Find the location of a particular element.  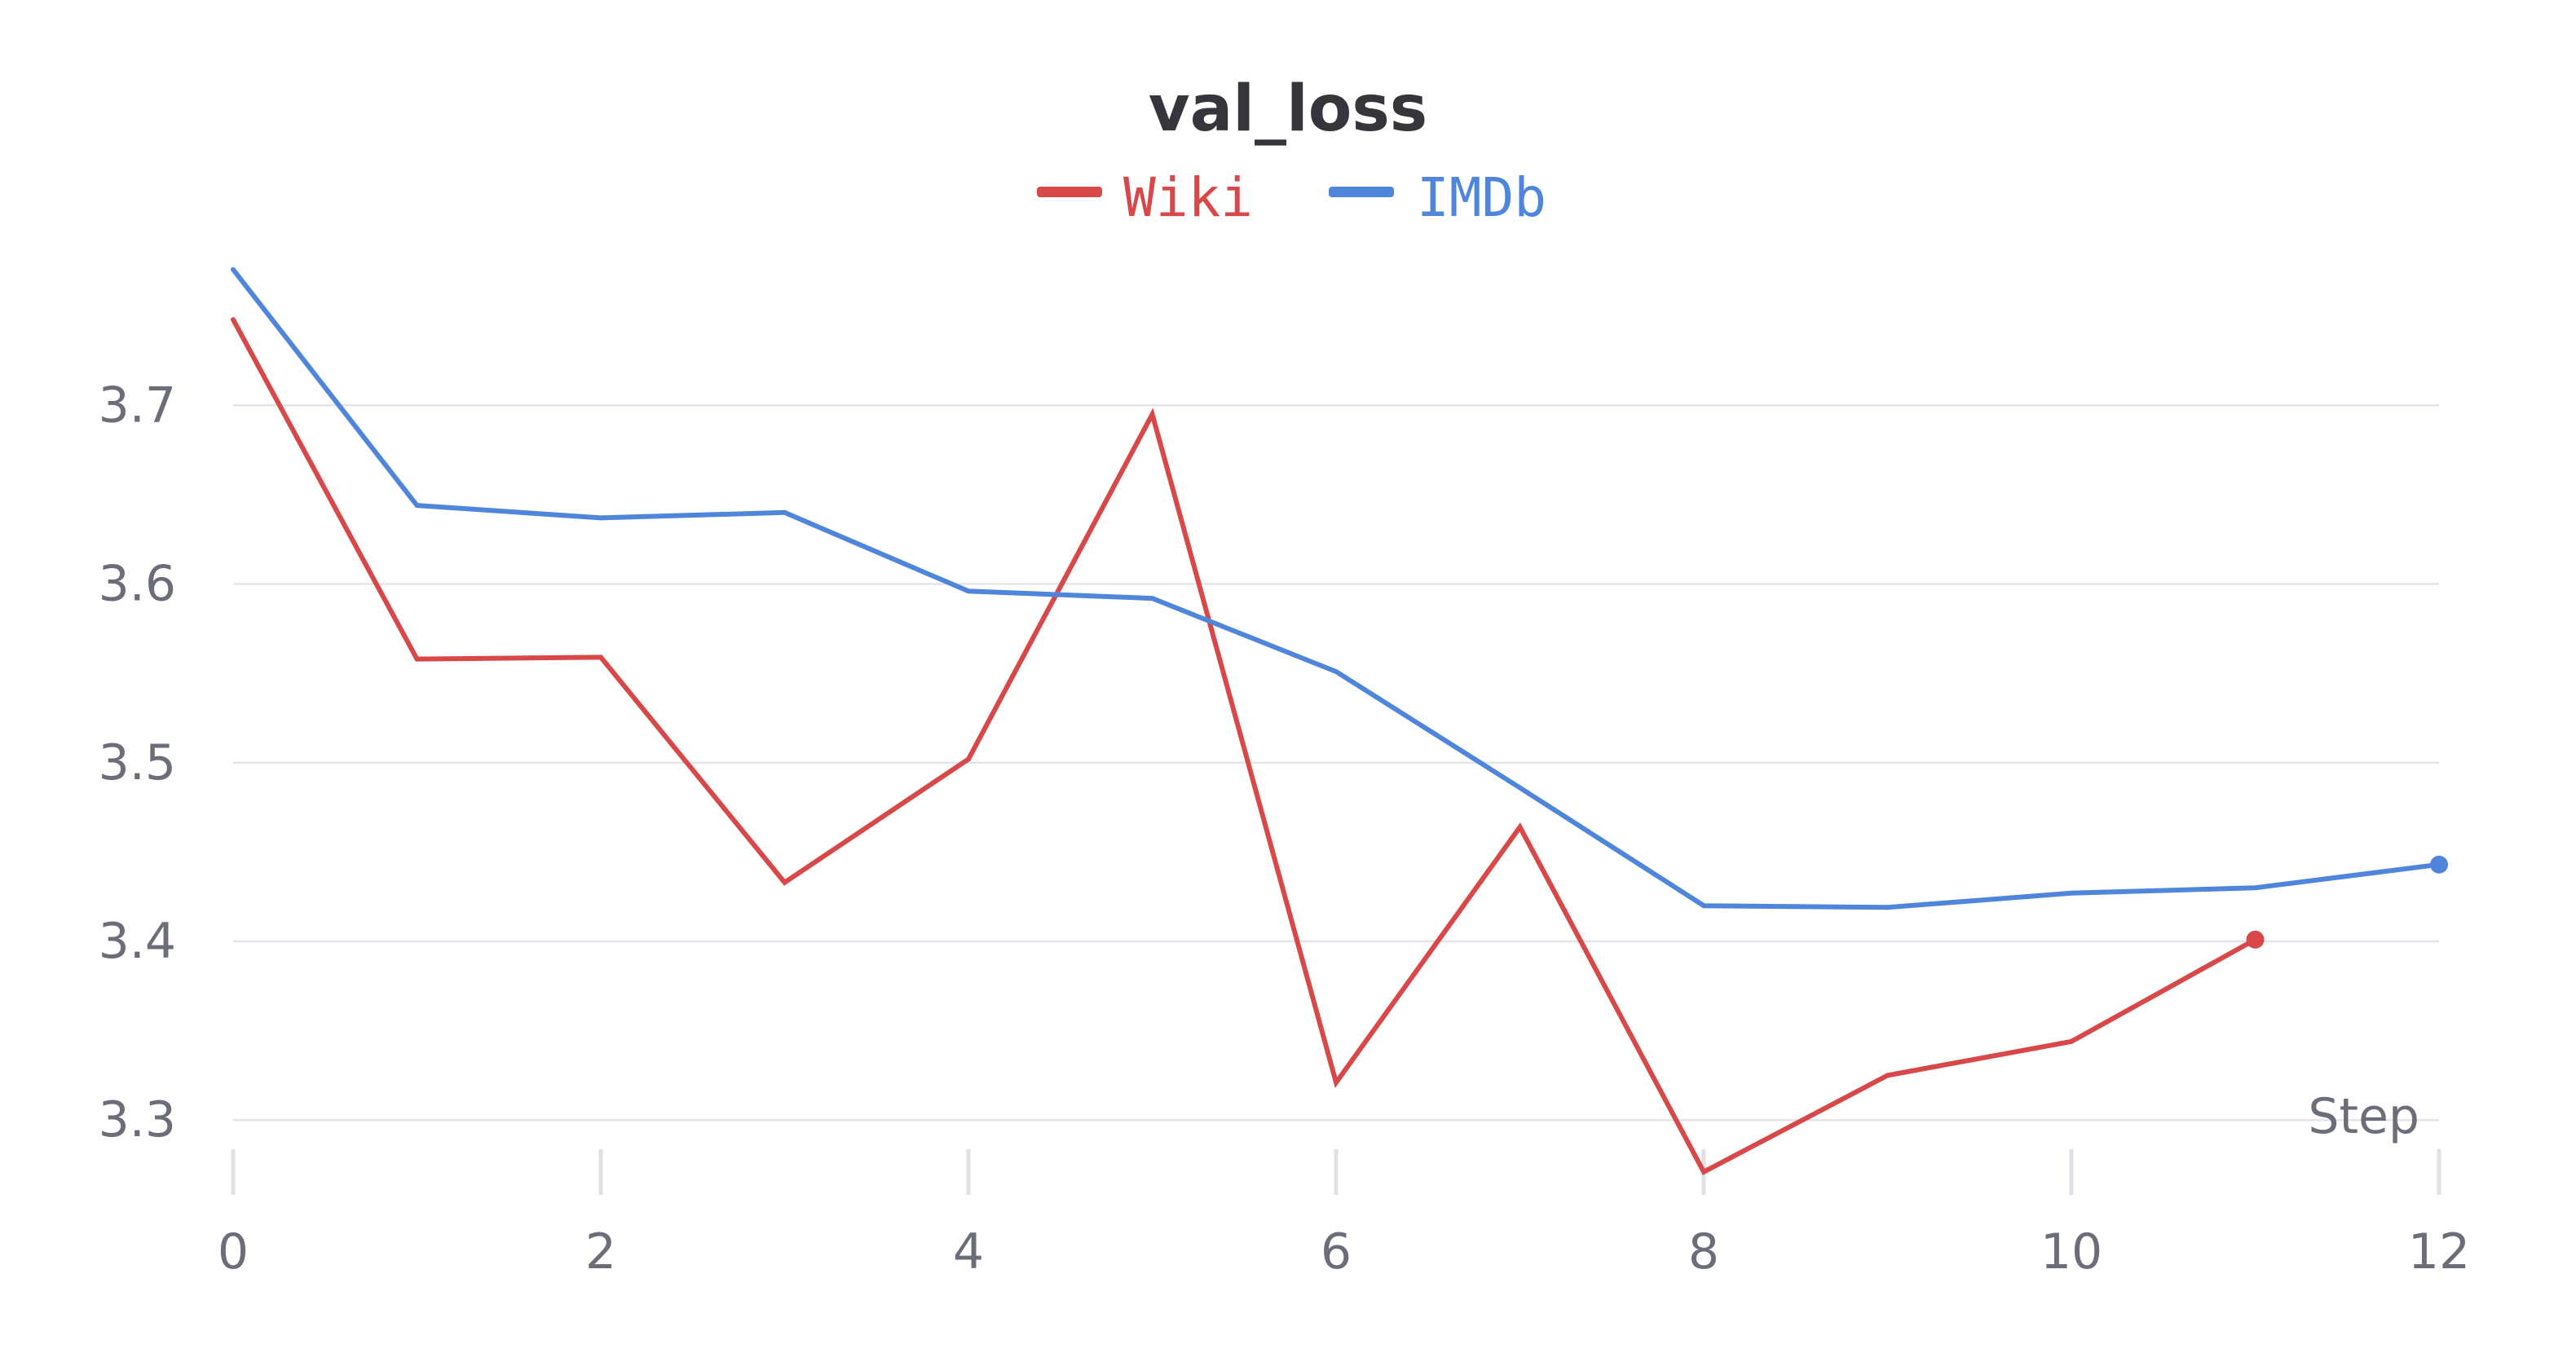

x-axis: 0 2 4 6 8 10 12 is located at coordinates (1344, 1214).